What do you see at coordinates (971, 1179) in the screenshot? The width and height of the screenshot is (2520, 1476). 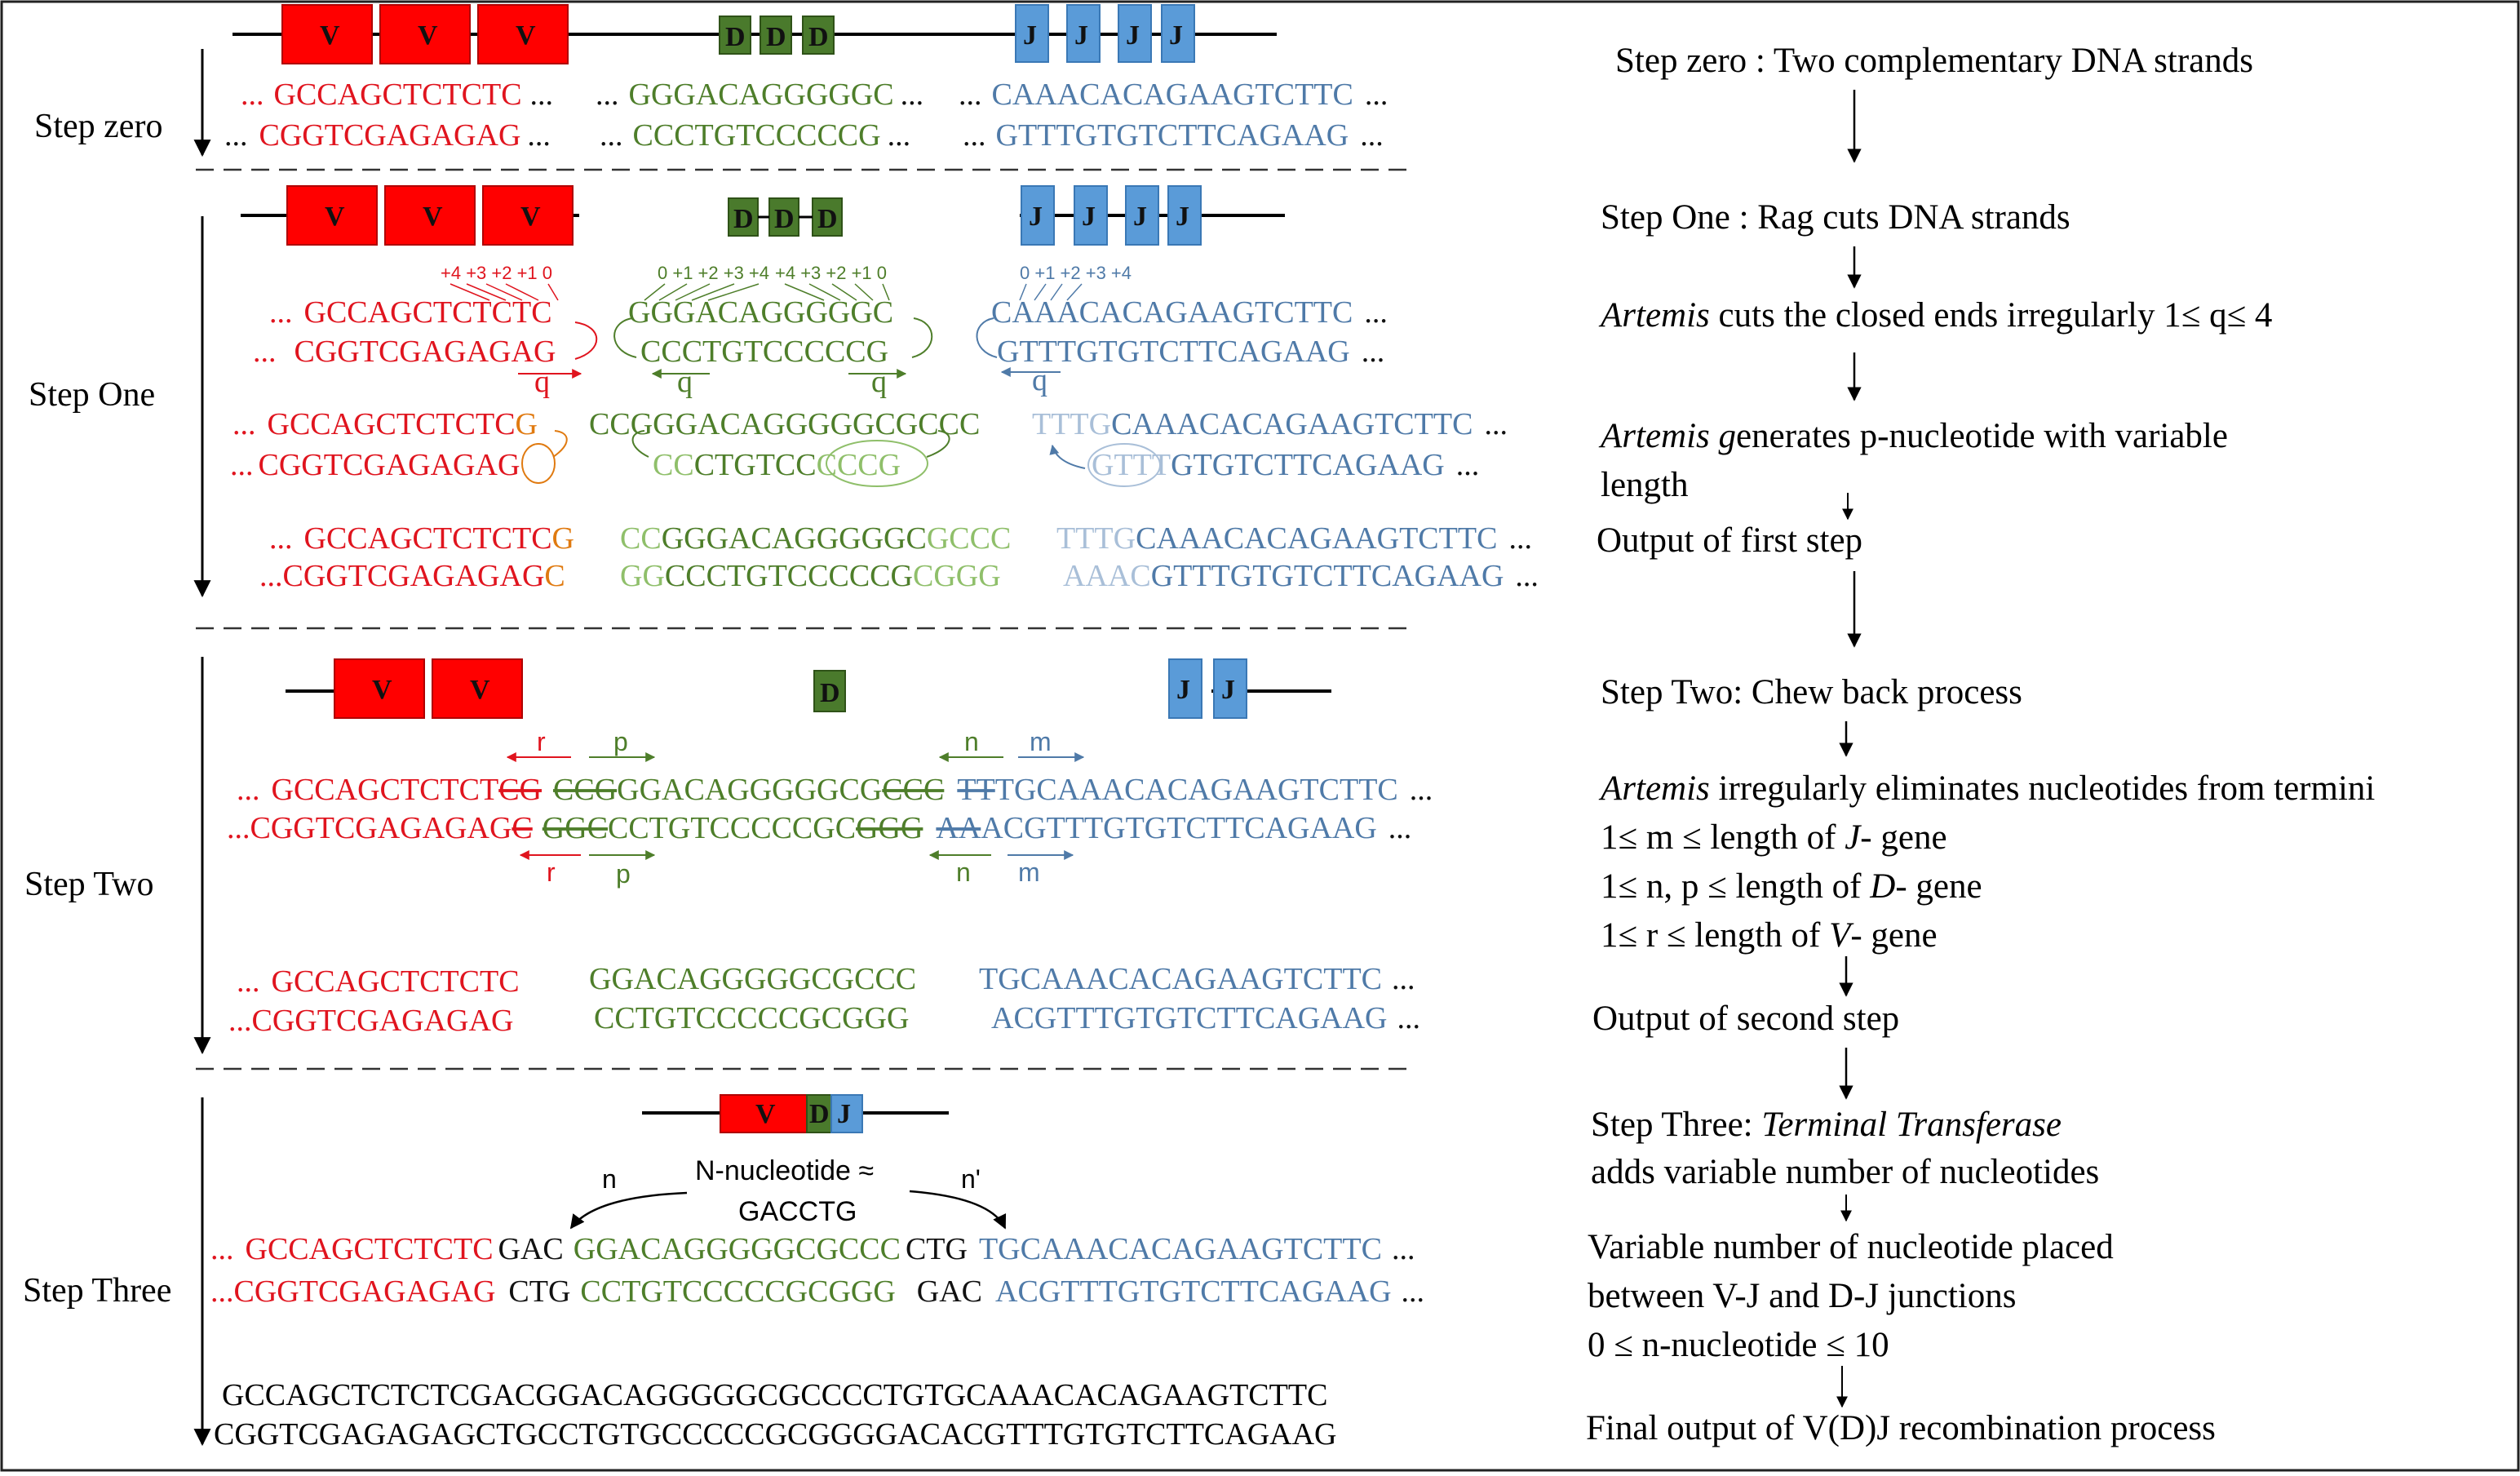 I see `svg-text: n'` at bounding box center [971, 1179].